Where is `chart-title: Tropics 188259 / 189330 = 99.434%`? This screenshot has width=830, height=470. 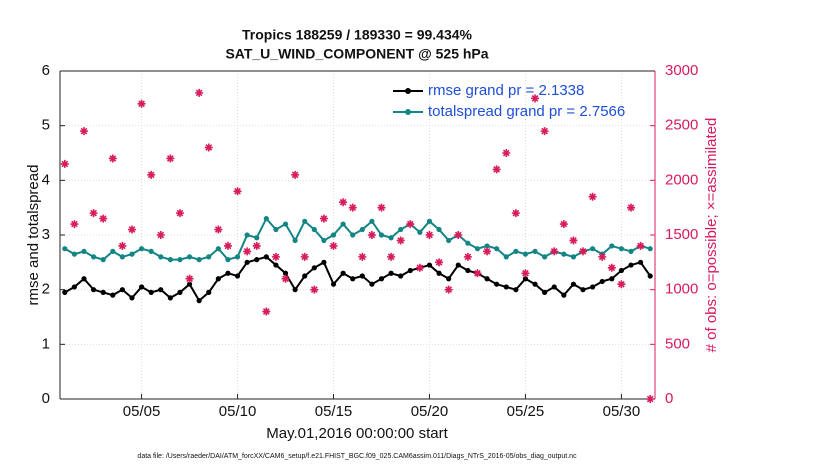
chart-title: Tropics 188259 / 189330 = 99.434% is located at coordinates (357, 35).